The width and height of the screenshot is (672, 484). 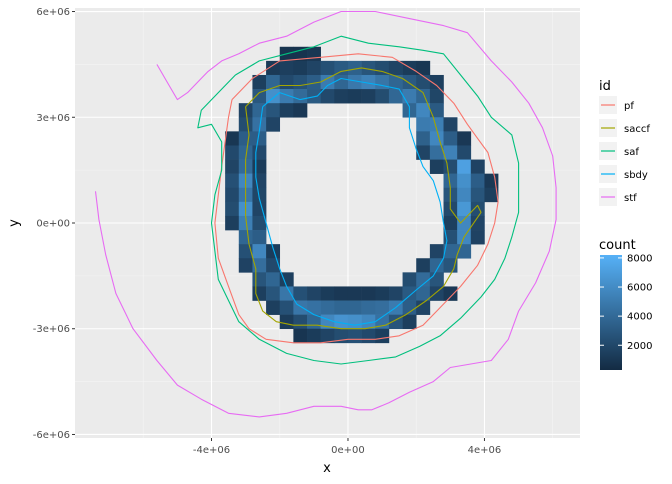 What do you see at coordinates (625, 304) in the screenshot?
I see `legend-count: count 8000 6000 4000 2000` at bounding box center [625, 304].